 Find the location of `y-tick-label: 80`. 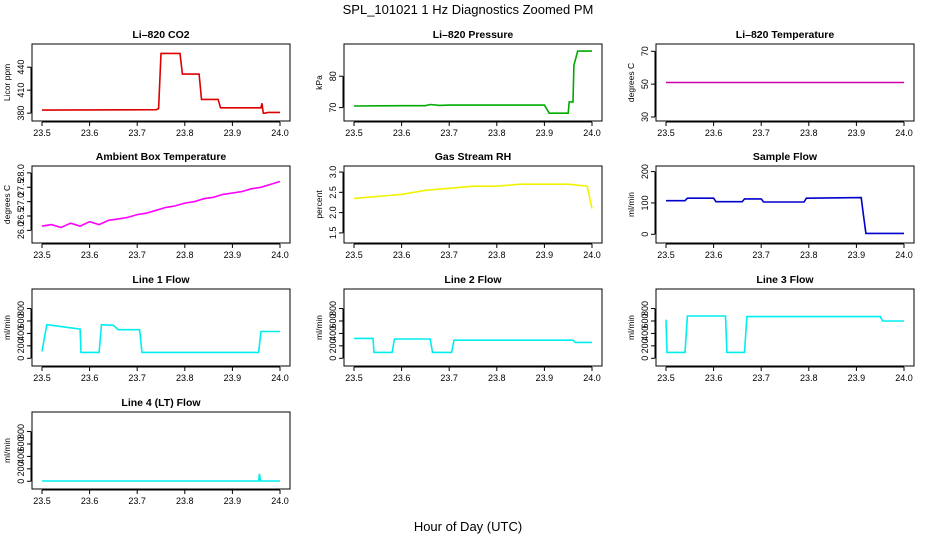

y-tick-label: 80 is located at coordinates (333, 76).